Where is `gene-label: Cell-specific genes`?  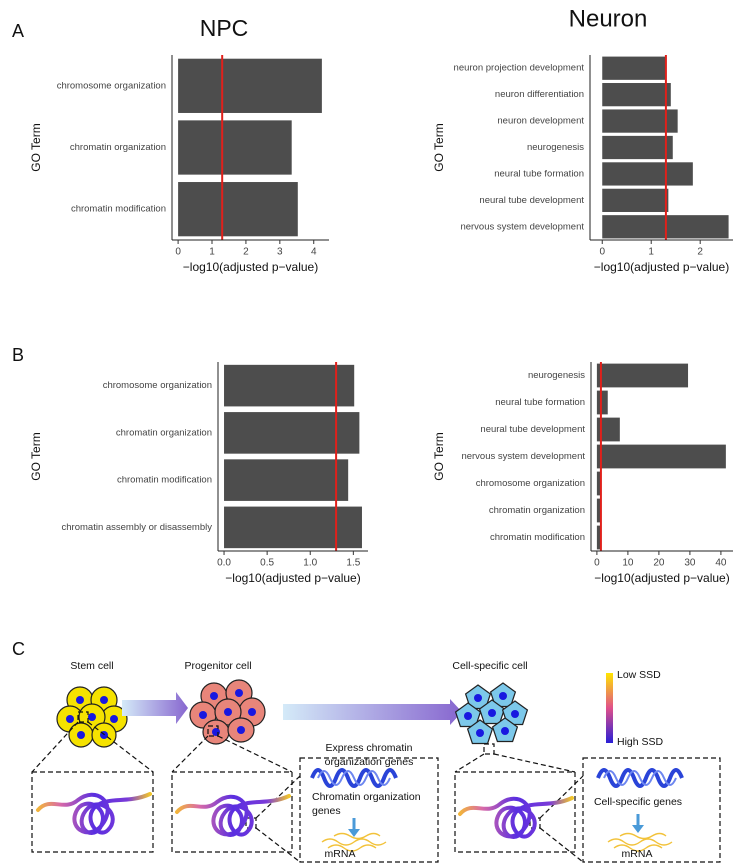
gene-label: Cell-specific genes is located at coordinates (638, 802).